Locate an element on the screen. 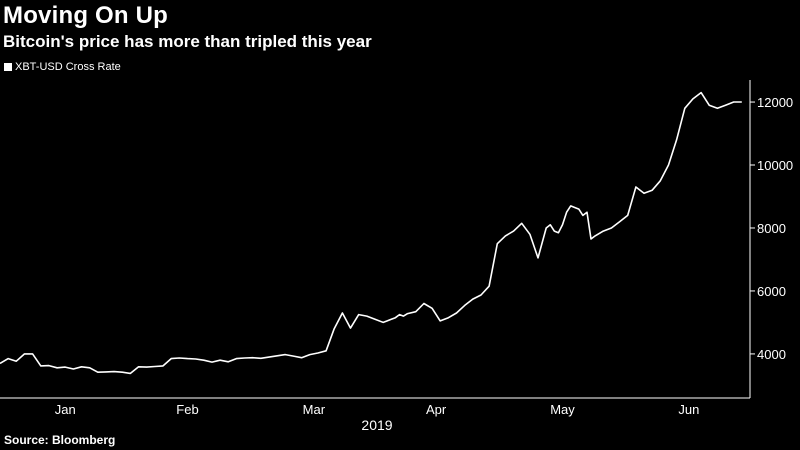 The height and width of the screenshot is (450, 800). y-tick-label: 10000 is located at coordinates (775, 165).